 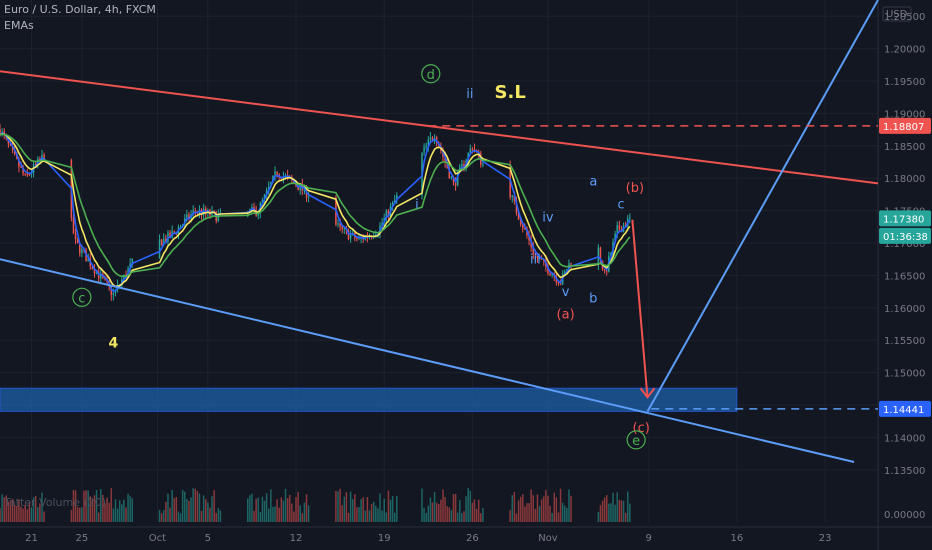 What do you see at coordinates (897, 14) in the screenshot?
I see `currency-box` at bounding box center [897, 14].